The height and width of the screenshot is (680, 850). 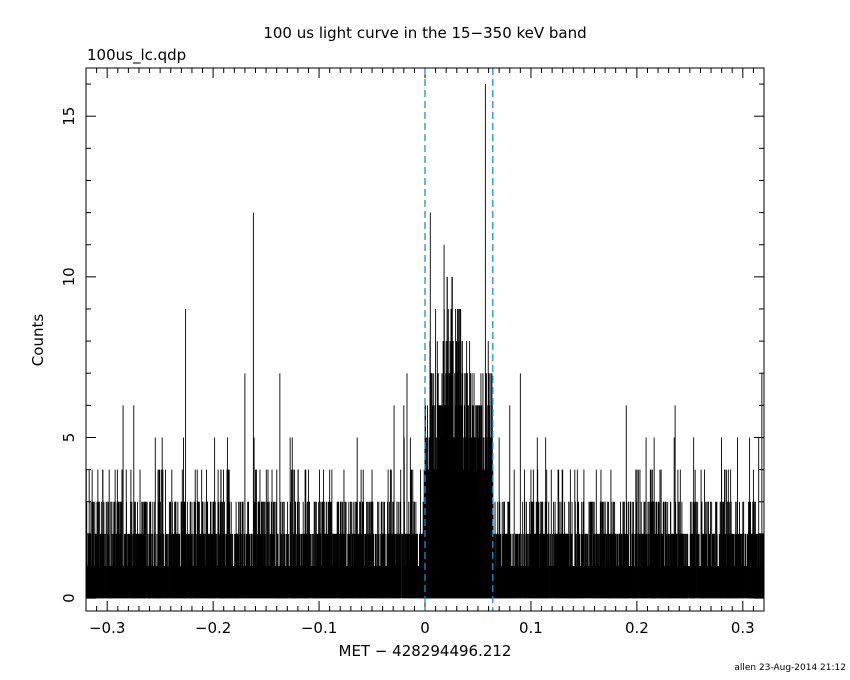 I want to click on x-tick-label: 0, so click(x=425, y=628).